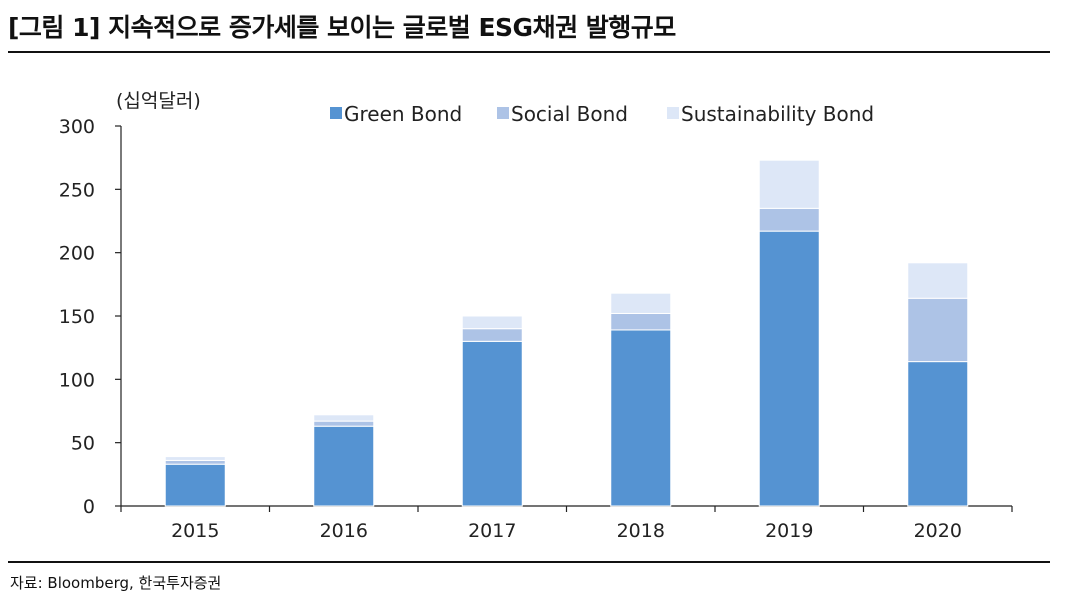 This screenshot has width=1065, height=599. Describe the element at coordinates (938, 531) in the screenshot. I see `x-tick-label: 2020` at that location.